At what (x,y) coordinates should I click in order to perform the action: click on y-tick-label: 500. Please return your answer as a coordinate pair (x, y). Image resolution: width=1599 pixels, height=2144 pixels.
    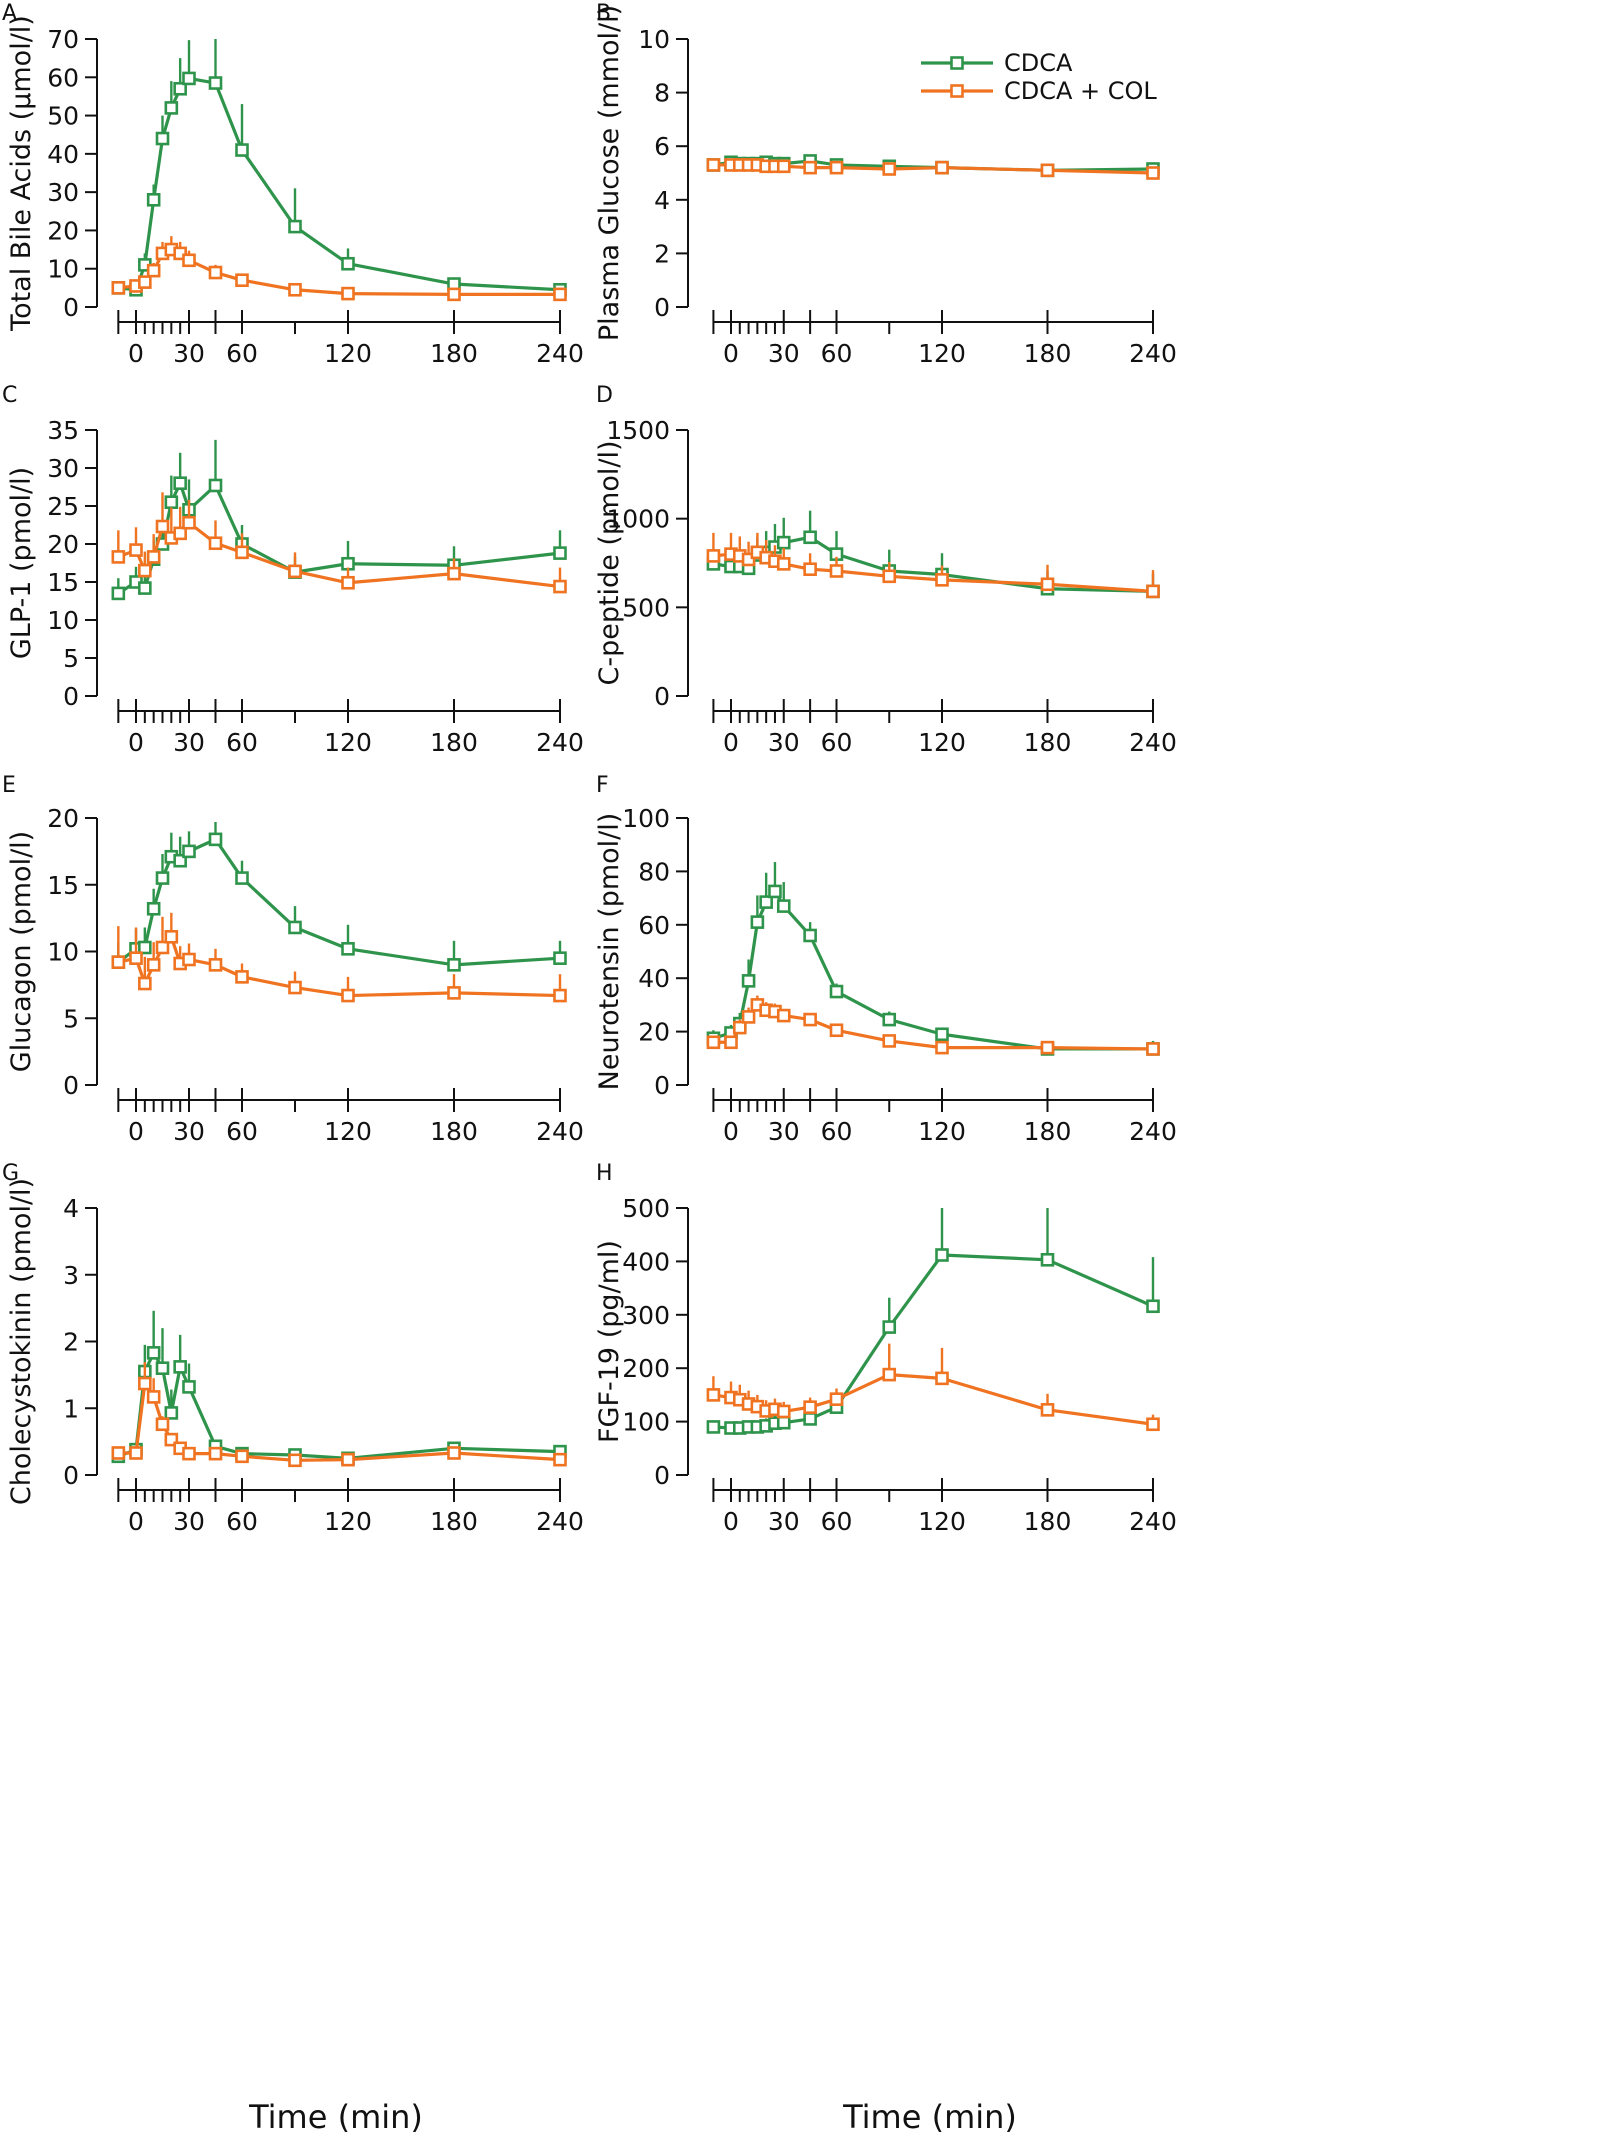
    Looking at the image, I should click on (646, 607).